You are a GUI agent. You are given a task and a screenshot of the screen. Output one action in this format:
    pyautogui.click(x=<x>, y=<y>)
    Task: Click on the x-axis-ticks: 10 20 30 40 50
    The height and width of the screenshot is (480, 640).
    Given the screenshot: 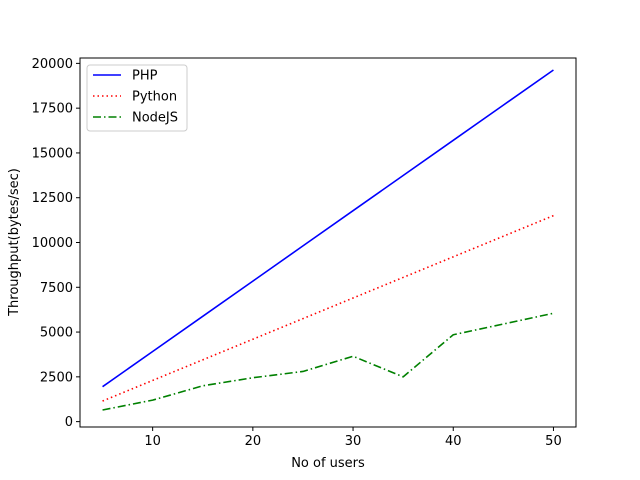 What is the action you would take?
    pyautogui.click(x=353, y=438)
    